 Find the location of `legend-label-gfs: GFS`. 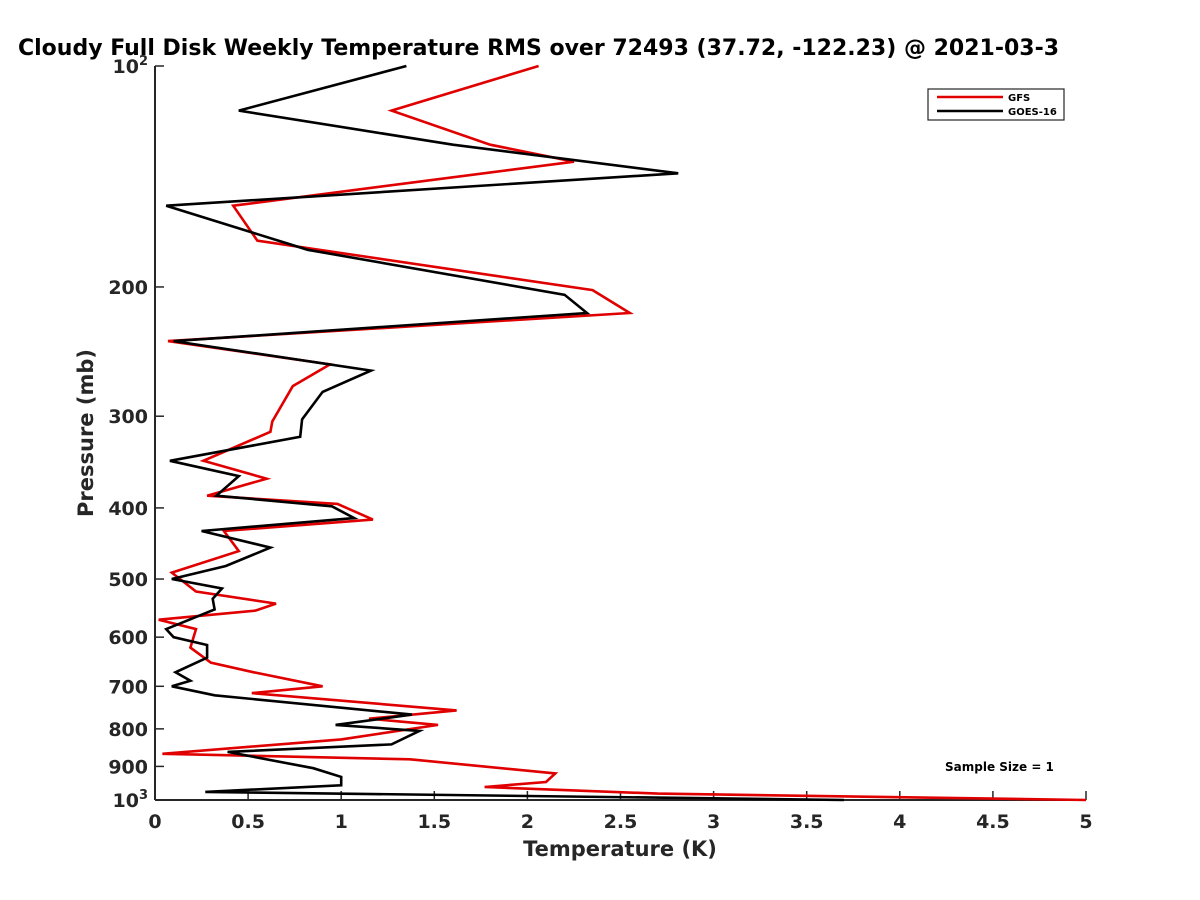

legend-label-gfs: GFS is located at coordinates (1019, 98).